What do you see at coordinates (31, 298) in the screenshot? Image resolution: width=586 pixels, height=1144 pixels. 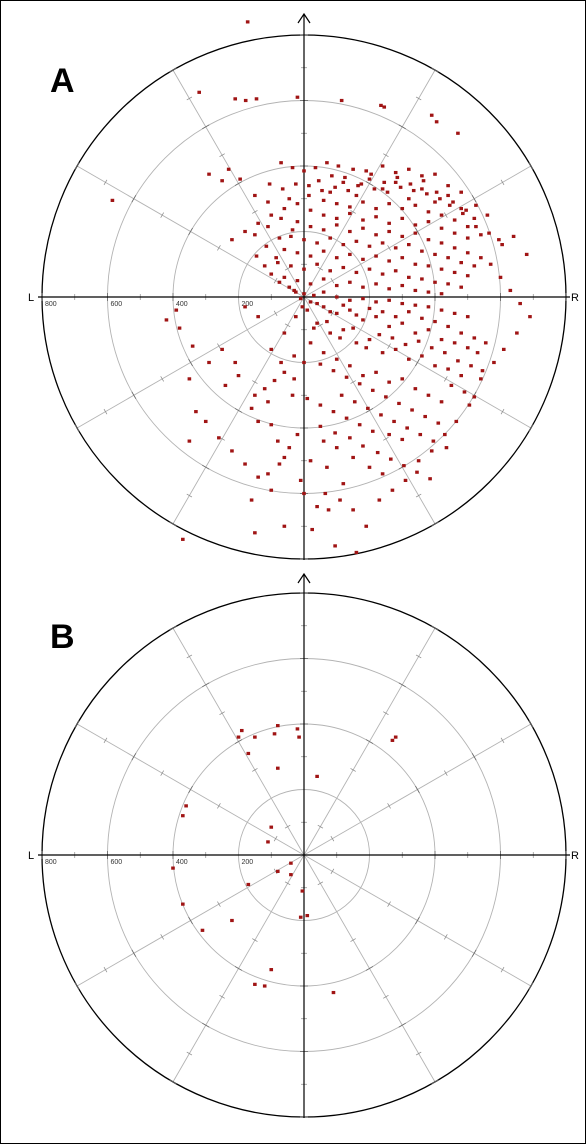 I see `left-label: L` at bounding box center [31, 298].